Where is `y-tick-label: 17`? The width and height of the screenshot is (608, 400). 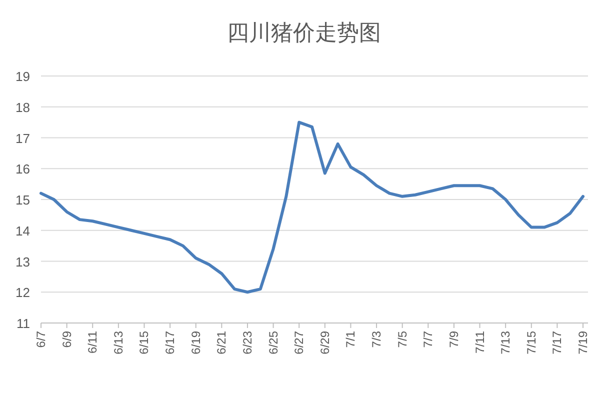 y-tick-label: 17 is located at coordinates (23, 138).